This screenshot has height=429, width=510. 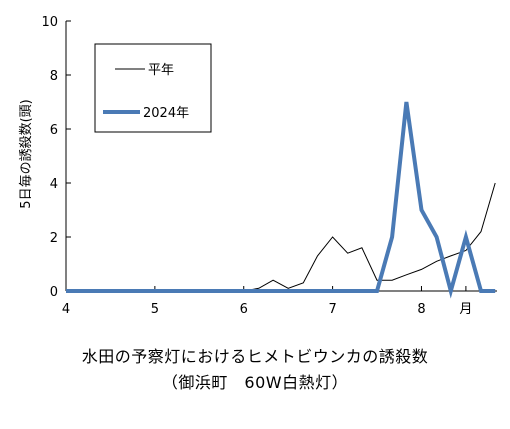 What do you see at coordinates (54, 130) in the screenshot?
I see `y-tick-label: 6` at bounding box center [54, 130].